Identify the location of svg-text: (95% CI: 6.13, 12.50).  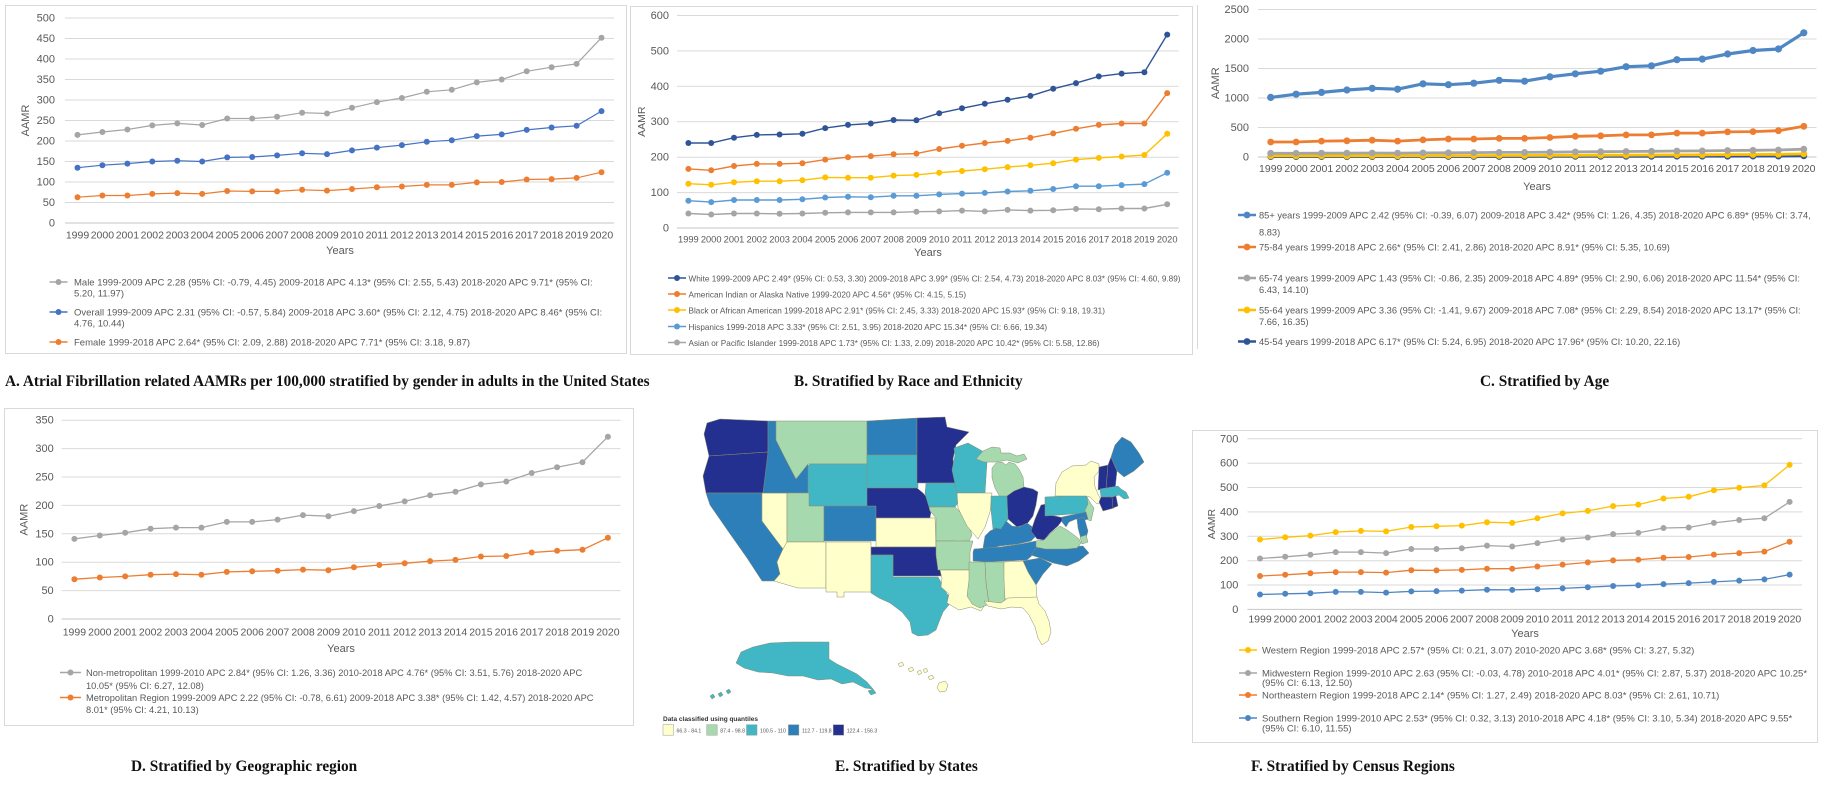
(1307, 683).